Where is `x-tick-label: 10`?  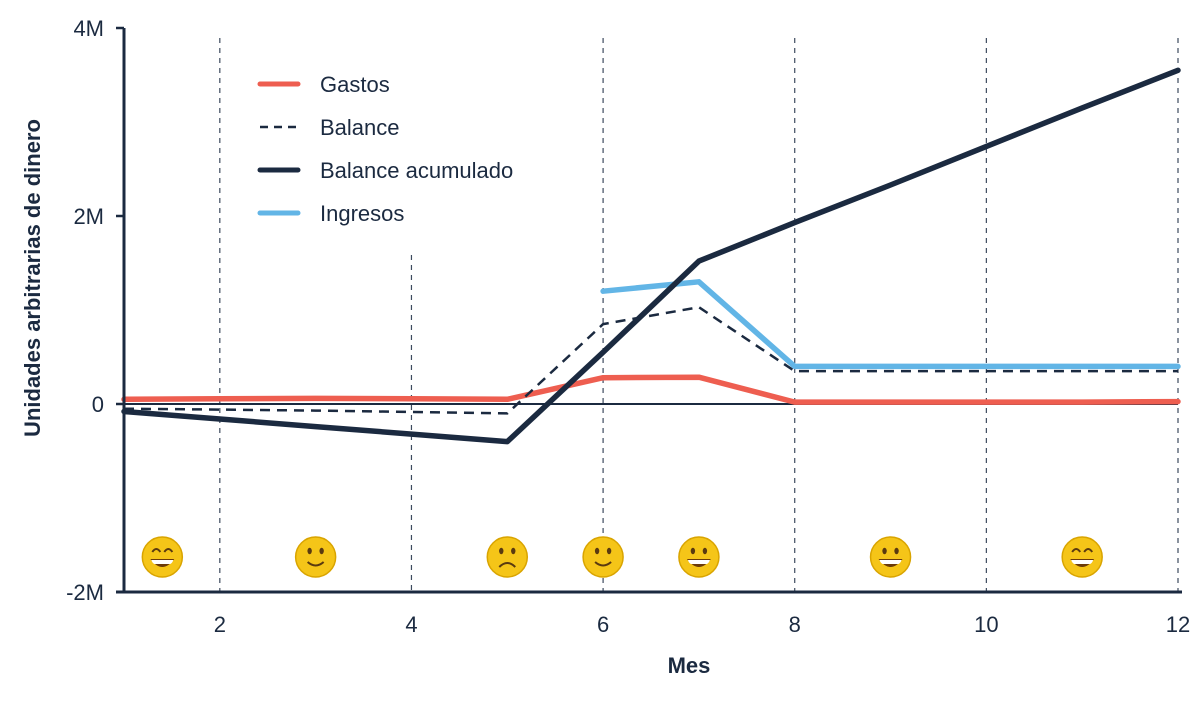
x-tick-label: 10 is located at coordinates (986, 624).